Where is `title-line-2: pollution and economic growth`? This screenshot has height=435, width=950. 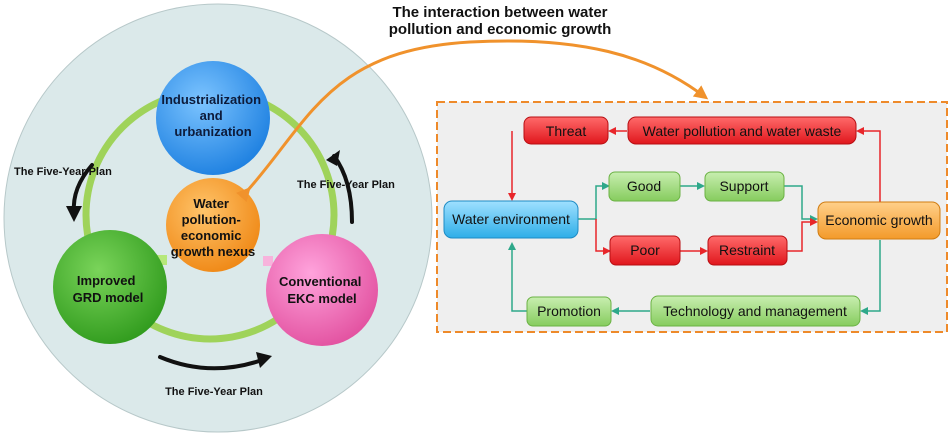 title-line-2: pollution and economic growth is located at coordinates (500, 29).